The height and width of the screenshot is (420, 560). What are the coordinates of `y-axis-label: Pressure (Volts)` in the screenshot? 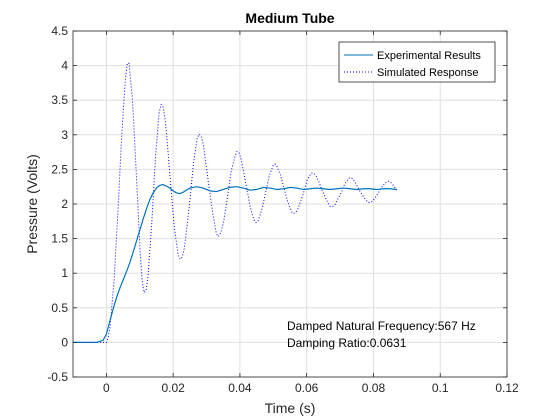 It's located at (32, 204).